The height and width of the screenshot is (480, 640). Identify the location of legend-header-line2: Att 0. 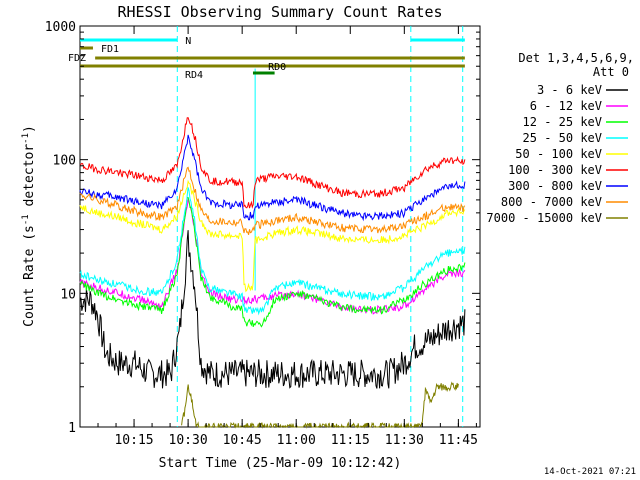
(611, 72).